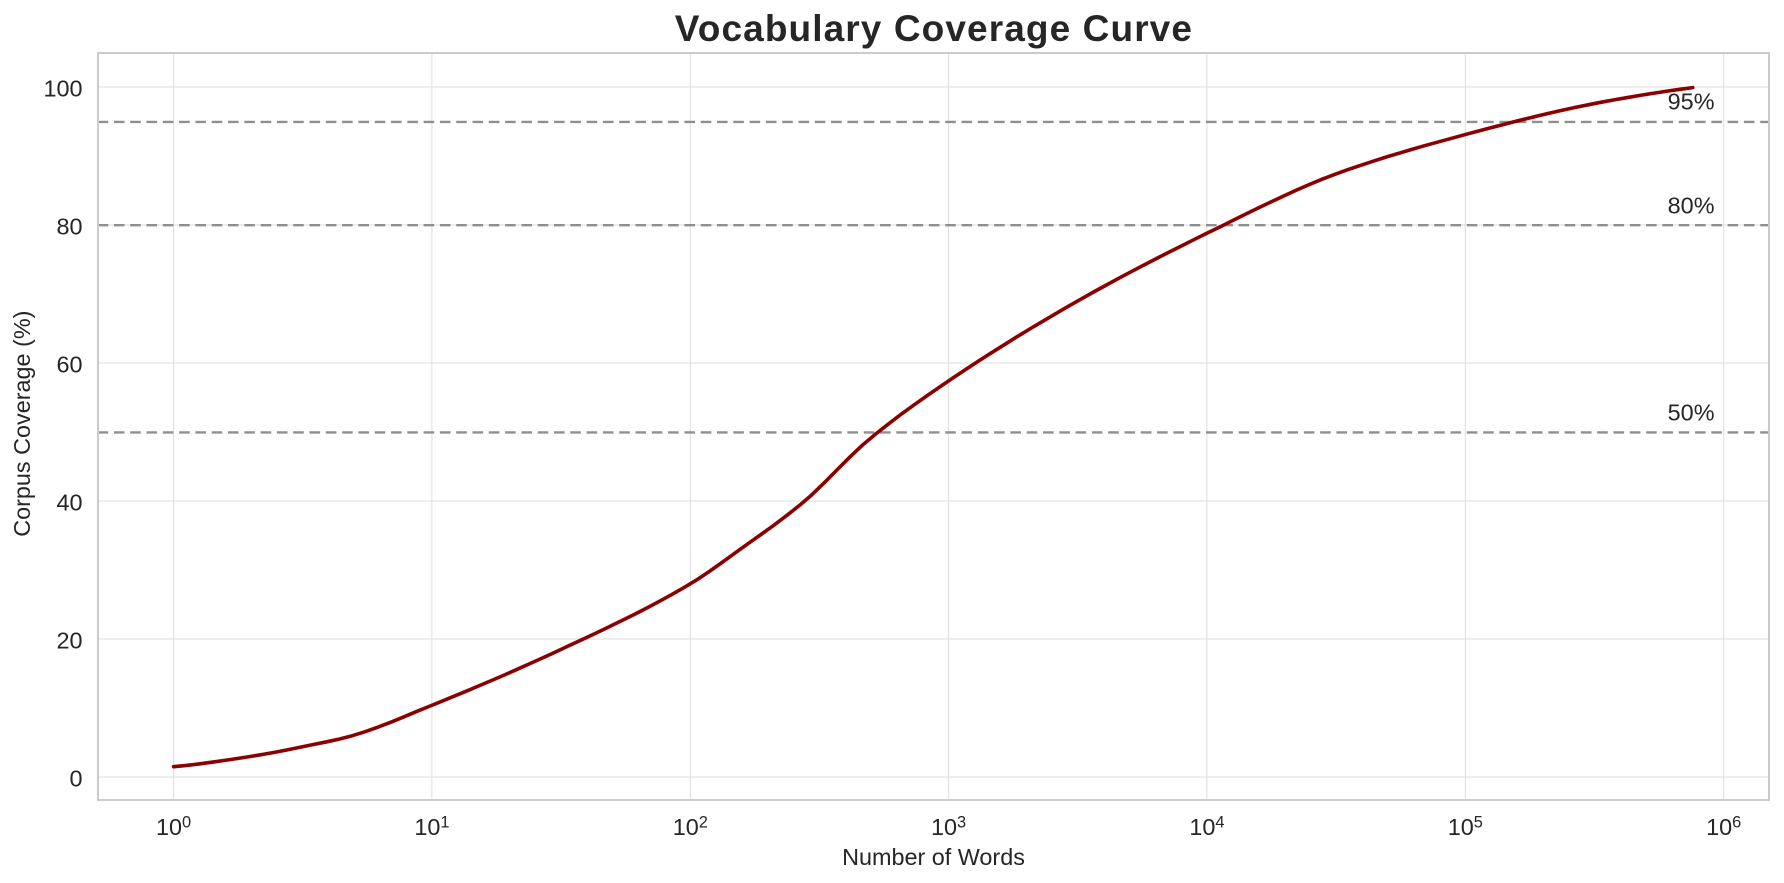  I want to click on svg-text: 100, so click(62, 89).